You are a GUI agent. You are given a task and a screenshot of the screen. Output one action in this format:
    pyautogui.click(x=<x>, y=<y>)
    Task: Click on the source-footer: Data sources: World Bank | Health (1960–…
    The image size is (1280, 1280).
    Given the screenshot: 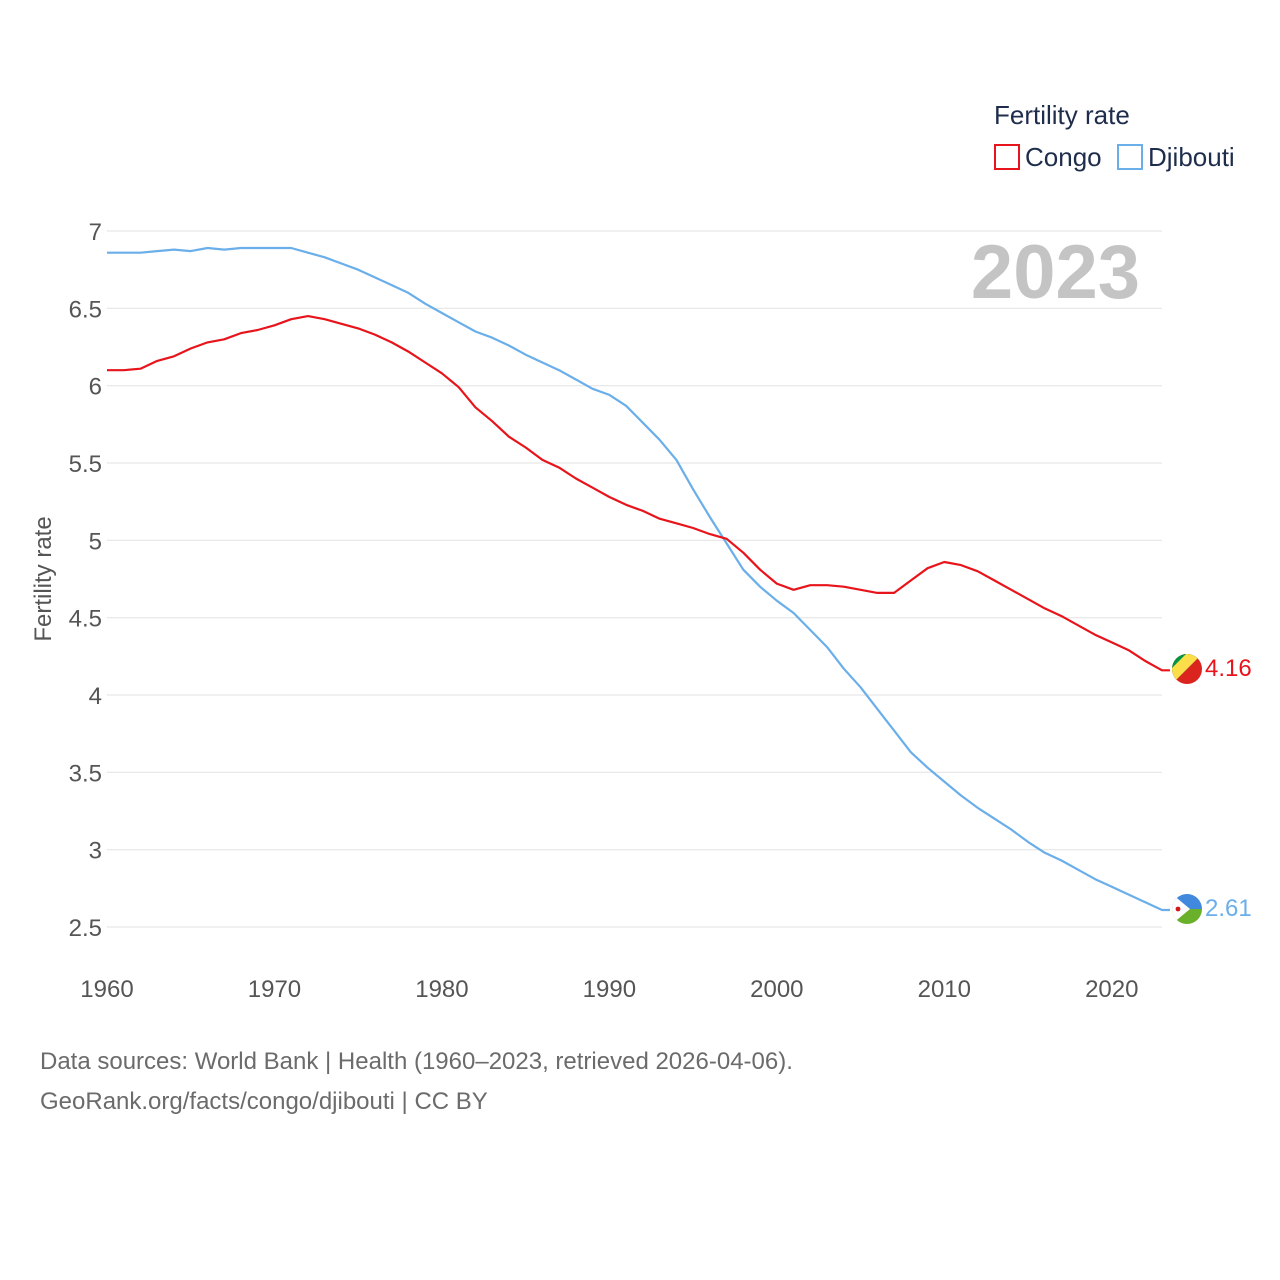 What is the action you would take?
    pyautogui.click(x=416, y=1082)
    